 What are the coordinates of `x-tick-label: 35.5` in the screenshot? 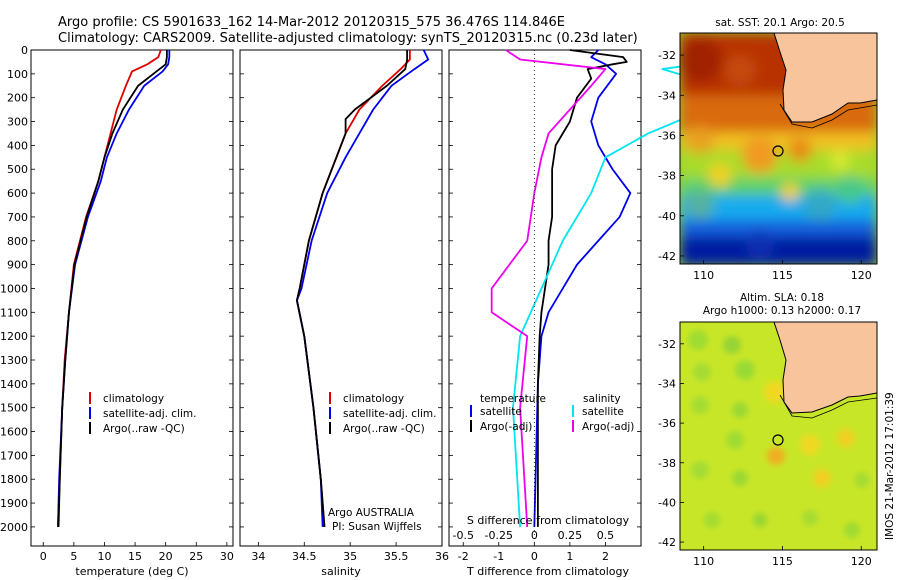 It's located at (396, 556).